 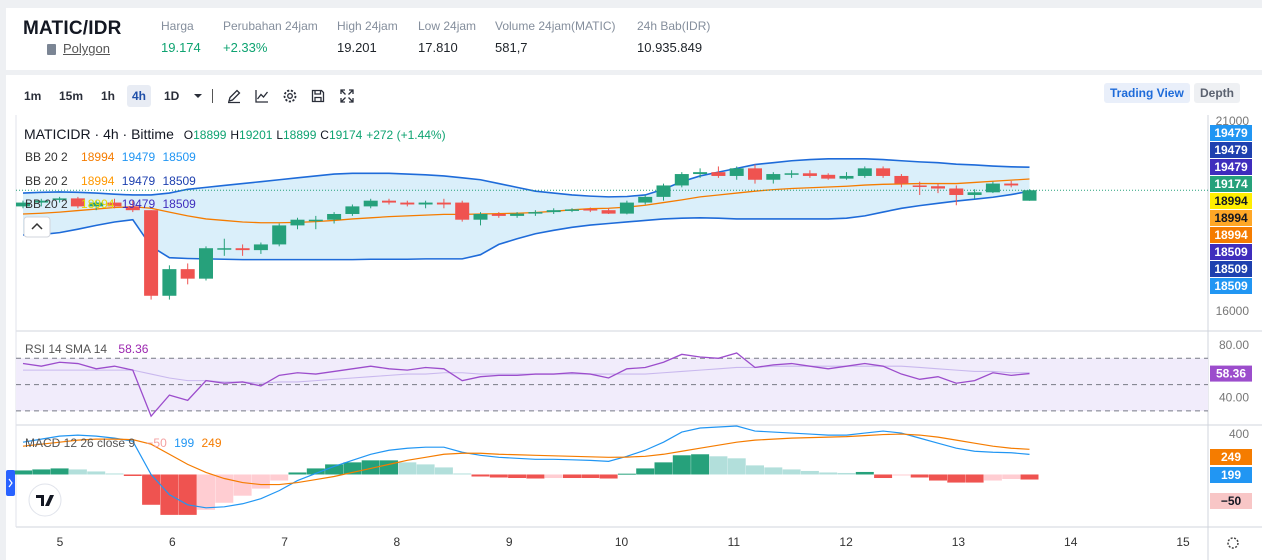 What do you see at coordinates (1233, 121) in the screenshot?
I see `price-axis-tick: 21000` at bounding box center [1233, 121].